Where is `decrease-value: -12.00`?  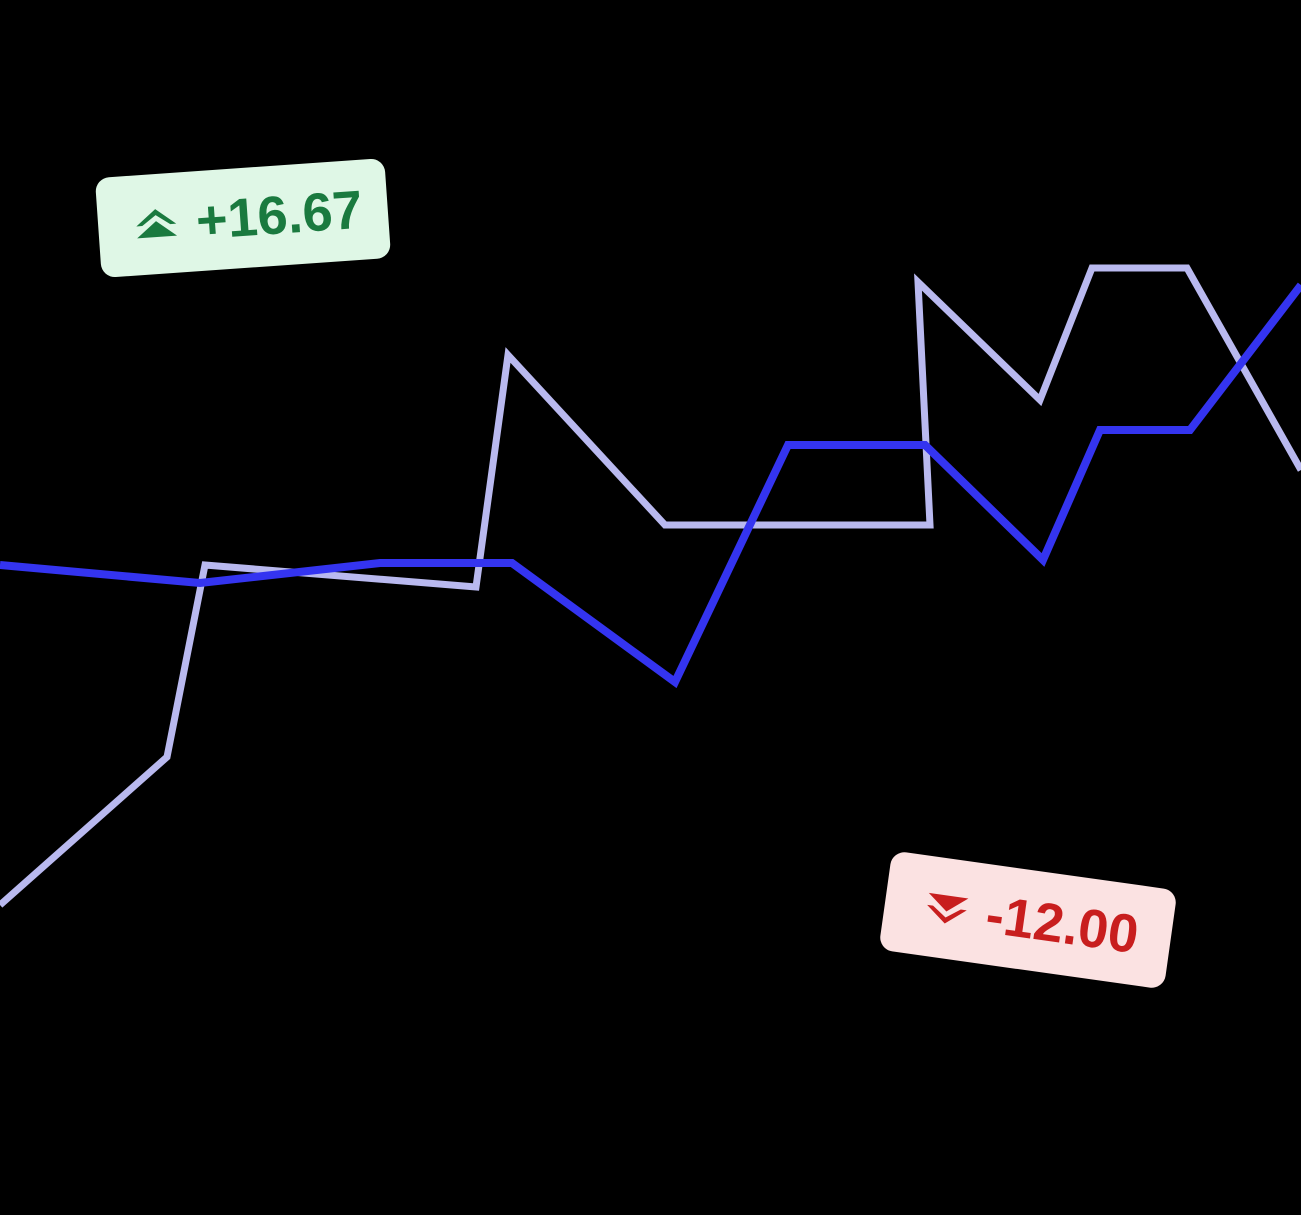 decrease-value: -12.00 is located at coordinates (1062, 925).